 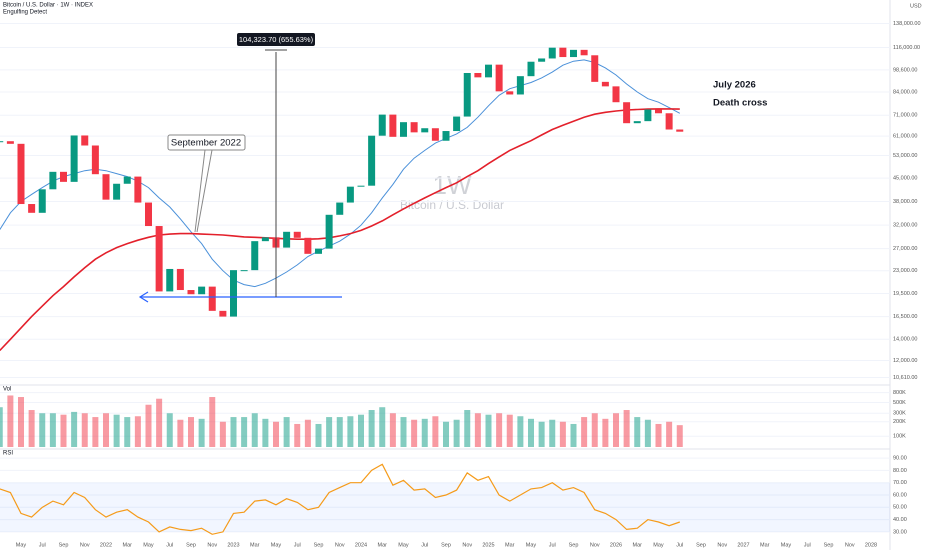 What do you see at coordinates (276, 39) in the screenshot?
I see `measure-box` at bounding box center [276, 39].